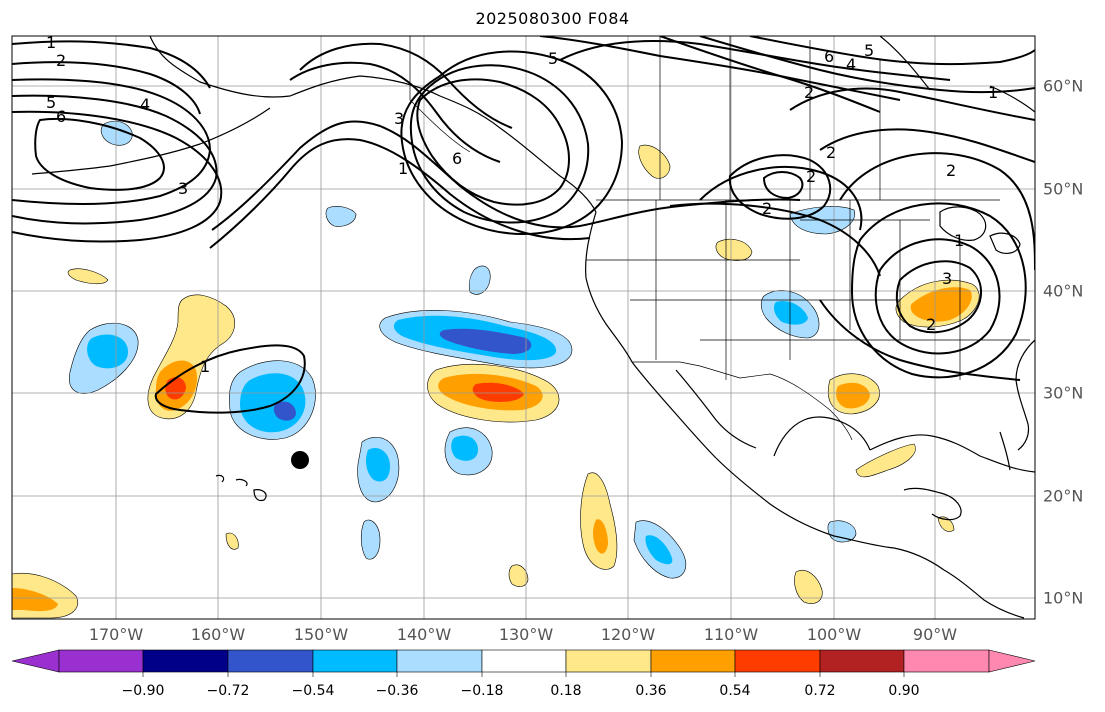 This screenshot has width=1105, height=712. What do you see at coordinates (947, 278) in the screenshot?
I see `clabel-21: 3` at bounding box center [947, 278].